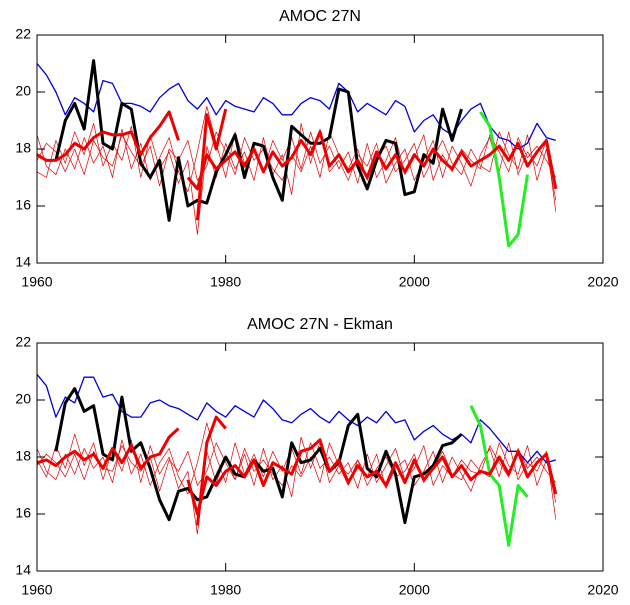  What do you see at coordinates (320, 16) in the screenshot?
I see `chart-title: AMOC 27N` at bounding box center [320, 16].